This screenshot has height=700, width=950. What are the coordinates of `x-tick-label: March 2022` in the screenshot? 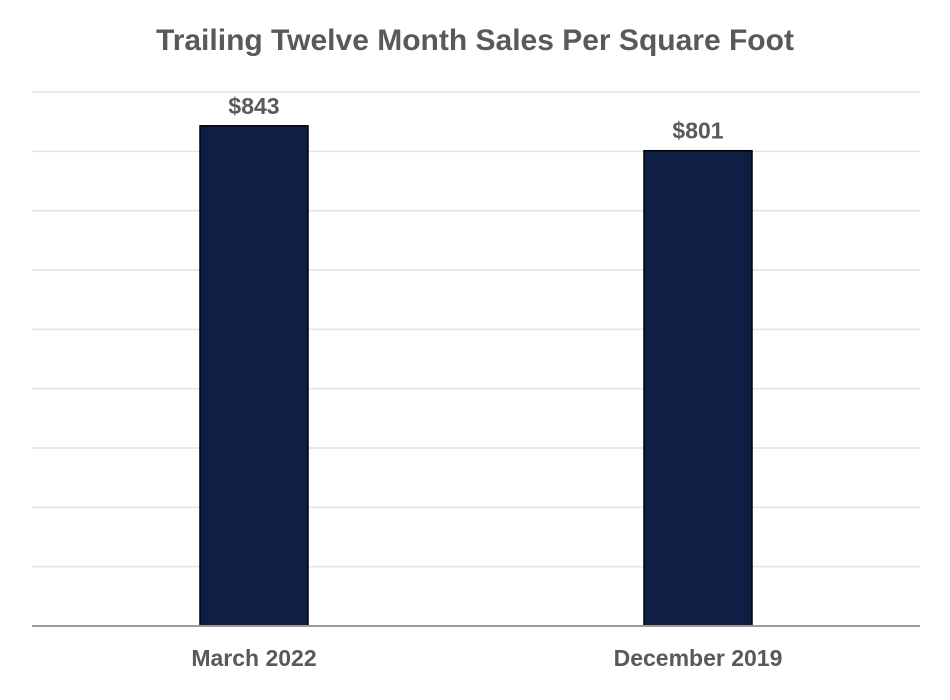 It's located at (253, 658).